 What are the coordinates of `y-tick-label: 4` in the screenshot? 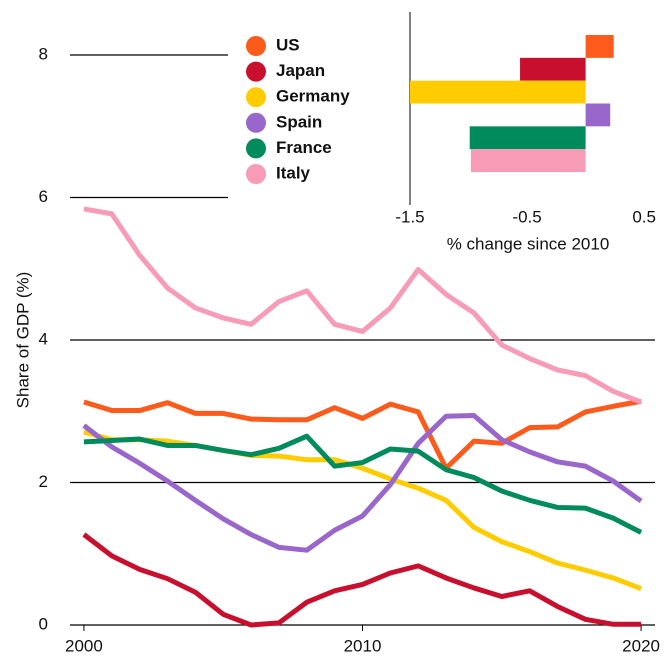 It's located at (43, 338).